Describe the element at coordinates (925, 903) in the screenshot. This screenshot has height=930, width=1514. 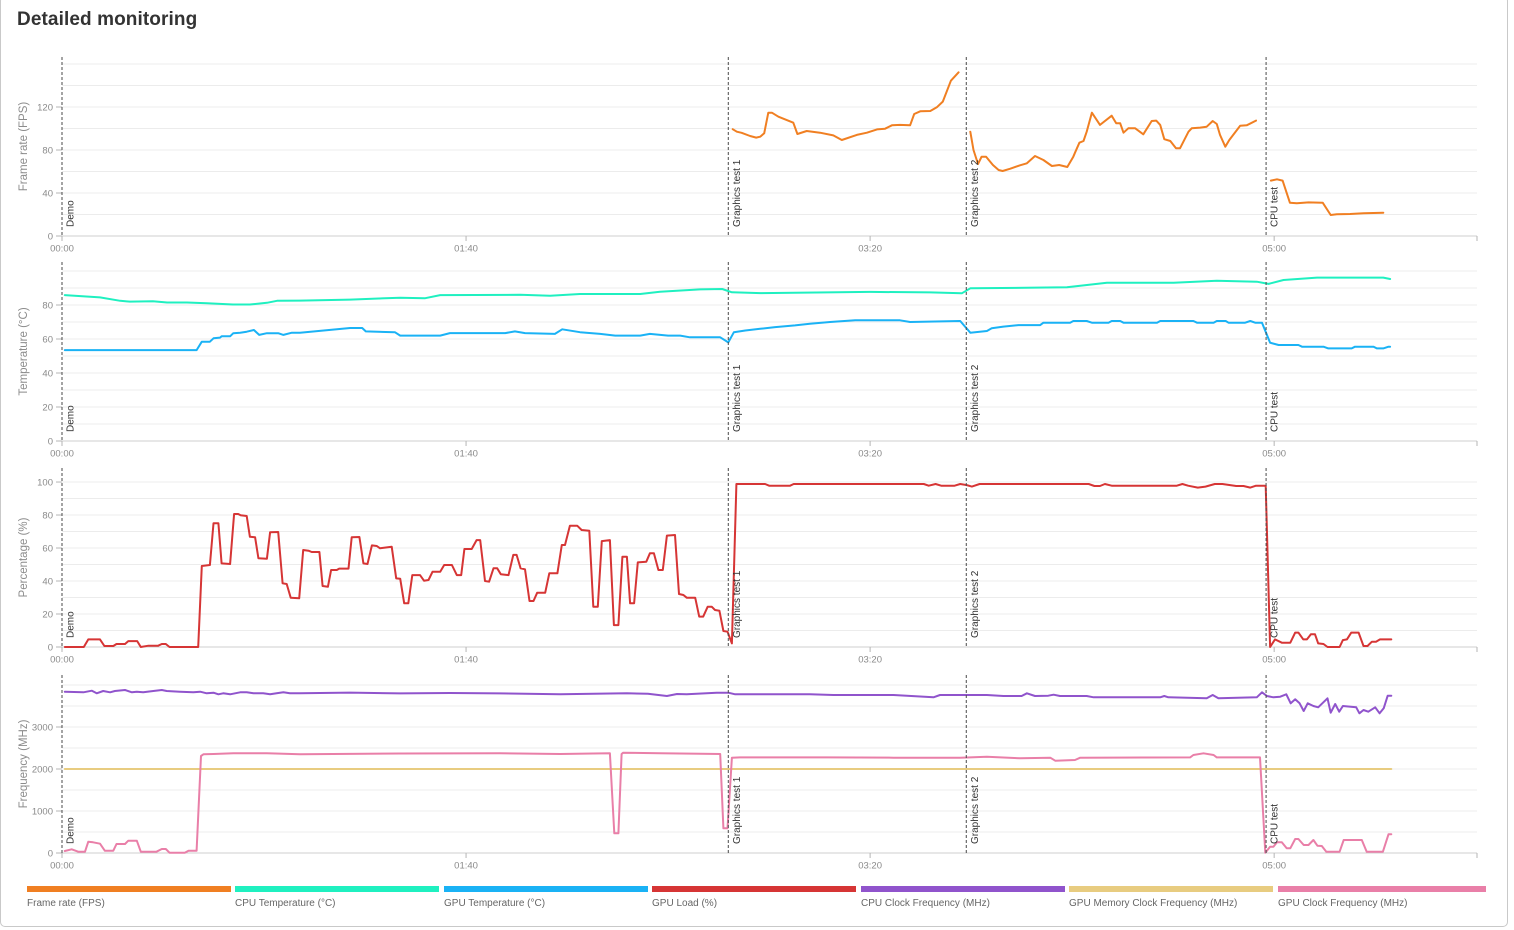
I see `legend-label: CPU Clock Frequency (MHz)` at that location.